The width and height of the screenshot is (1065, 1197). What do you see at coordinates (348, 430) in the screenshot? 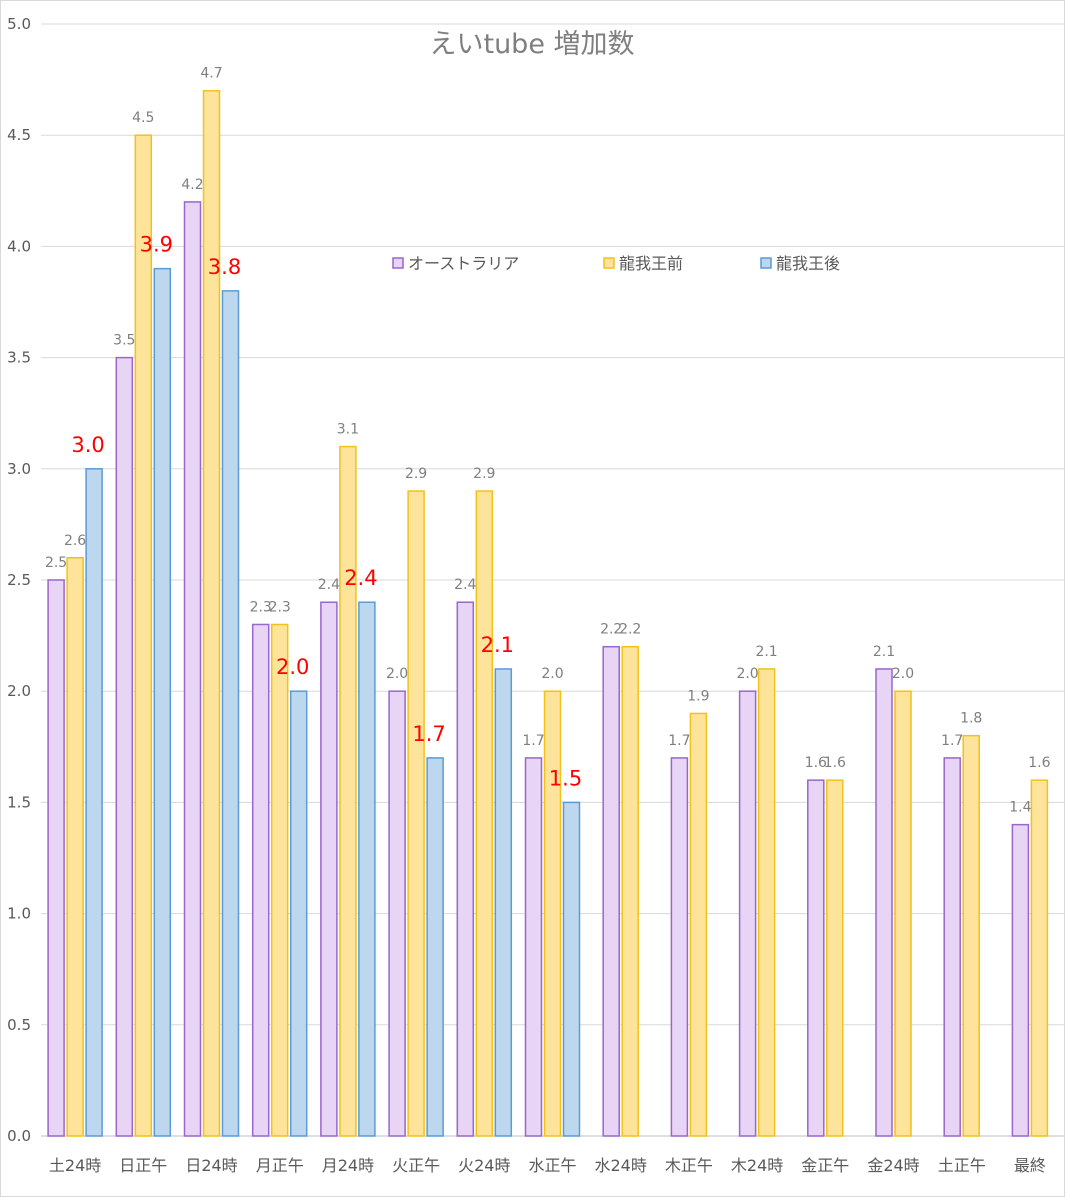
I see `data-label: 3.1` at bounding box center [348, 430].